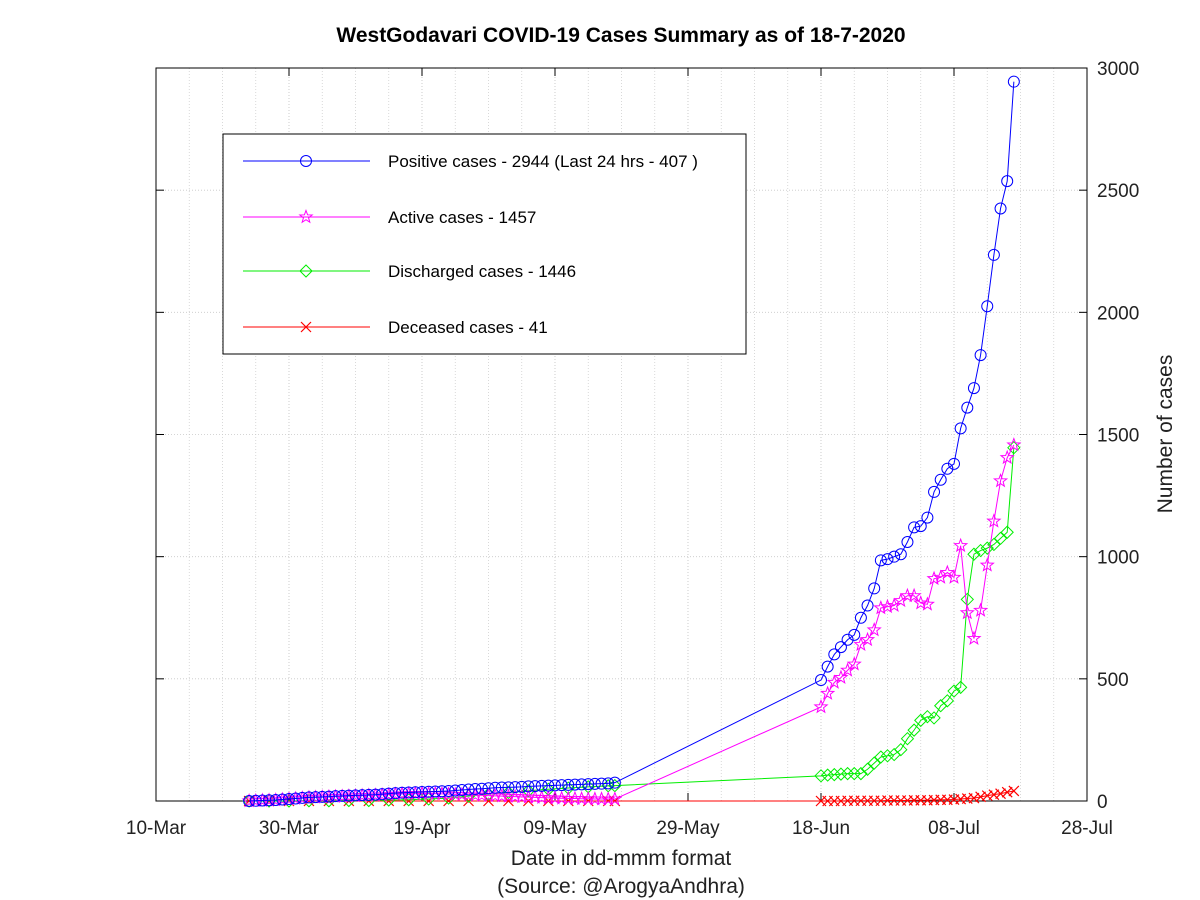 This screenshot has height=900, width=1200. What do you see at coordinates (289, 828) in the screenshot?
I see `x-tick-label: 30-Mar` at bounding box center [289, 828].